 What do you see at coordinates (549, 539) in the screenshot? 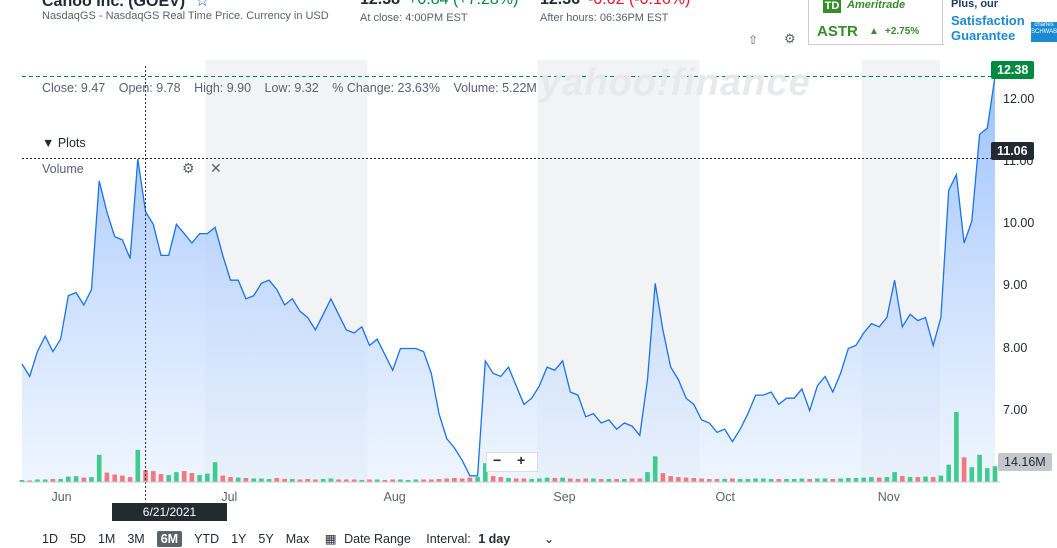
I see `chevron-down-icon: ⌄` at bounding box center [549, 539].